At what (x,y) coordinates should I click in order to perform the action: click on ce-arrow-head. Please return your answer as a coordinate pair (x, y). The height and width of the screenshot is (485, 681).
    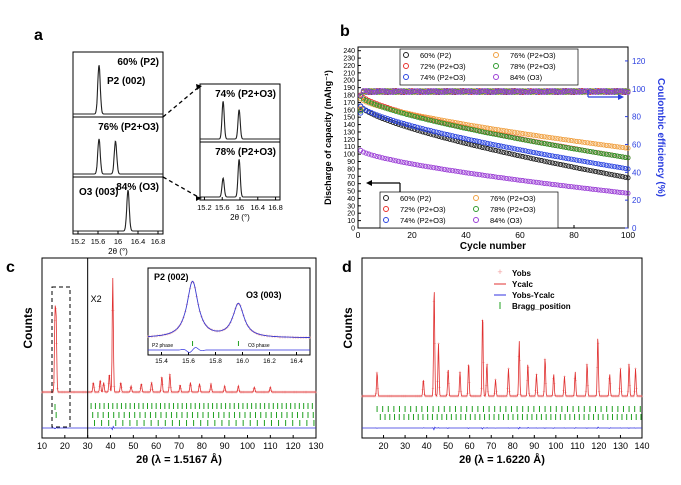
    Looking at the image, I should click on (621, 97).